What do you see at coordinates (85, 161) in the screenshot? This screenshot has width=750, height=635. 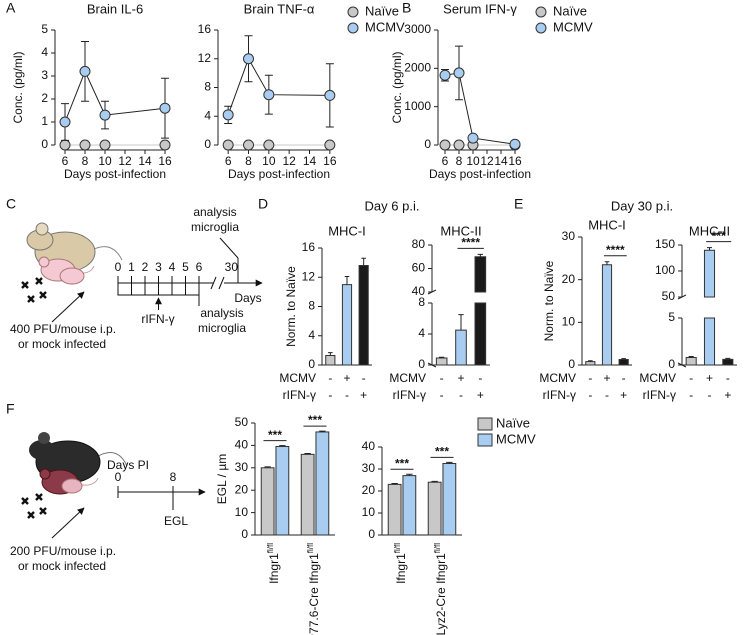 I see `x-tick-label: 8` at bounding box center [85, 161].